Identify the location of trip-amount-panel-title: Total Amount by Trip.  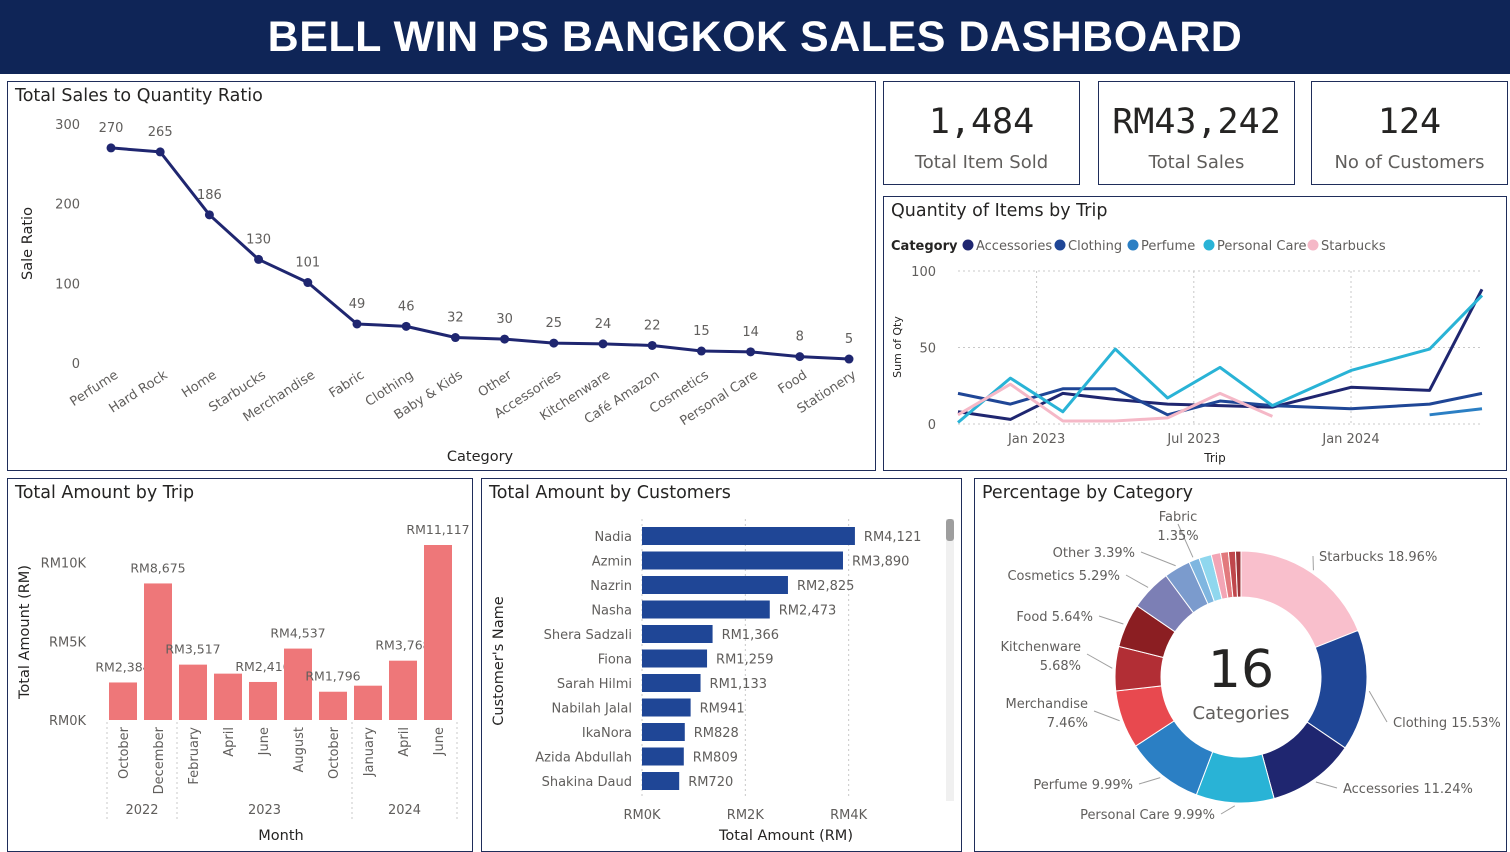
(105, 493).